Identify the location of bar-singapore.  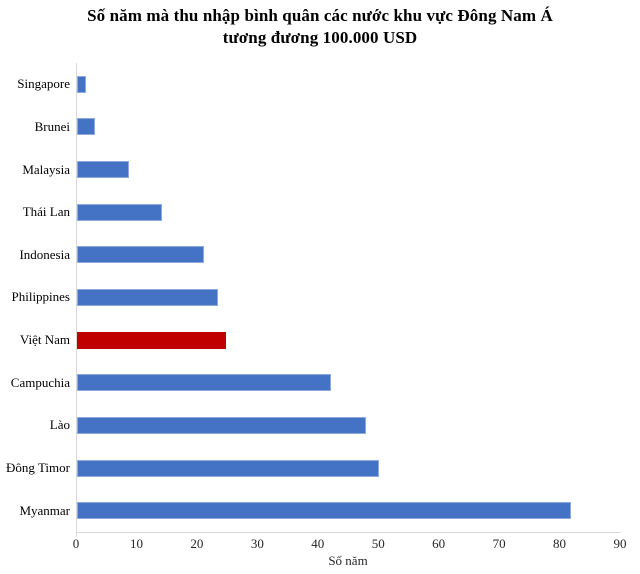
(82, 84).